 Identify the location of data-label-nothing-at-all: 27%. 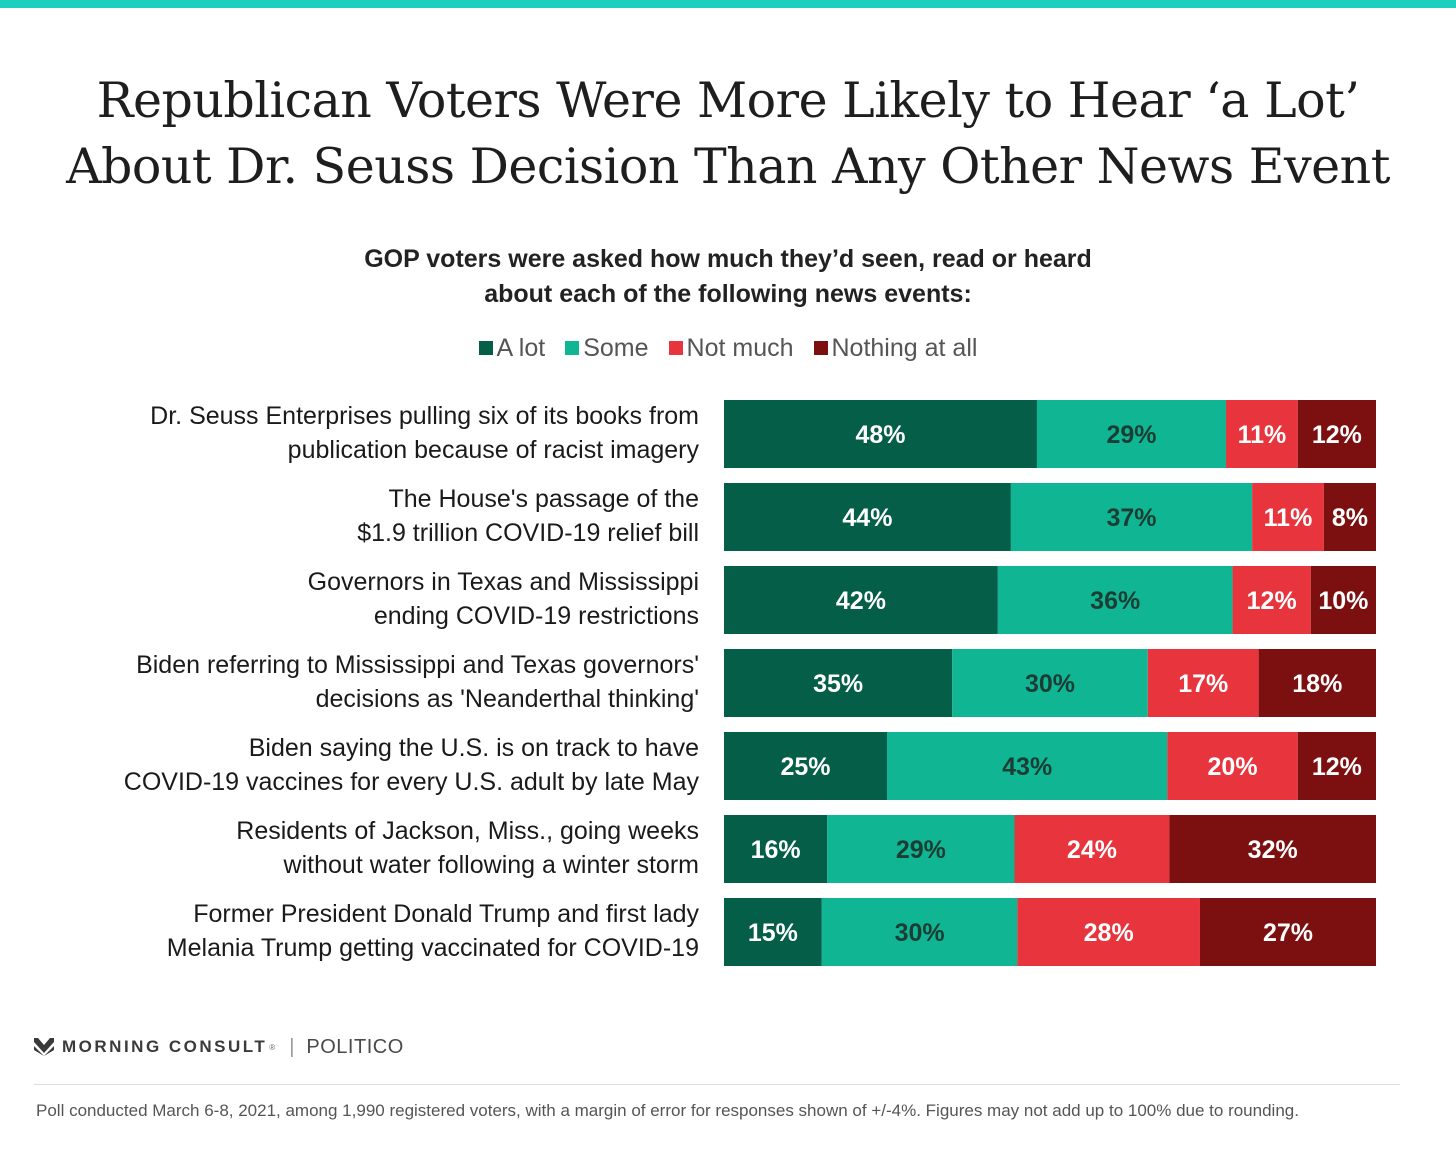
(1288, 933).